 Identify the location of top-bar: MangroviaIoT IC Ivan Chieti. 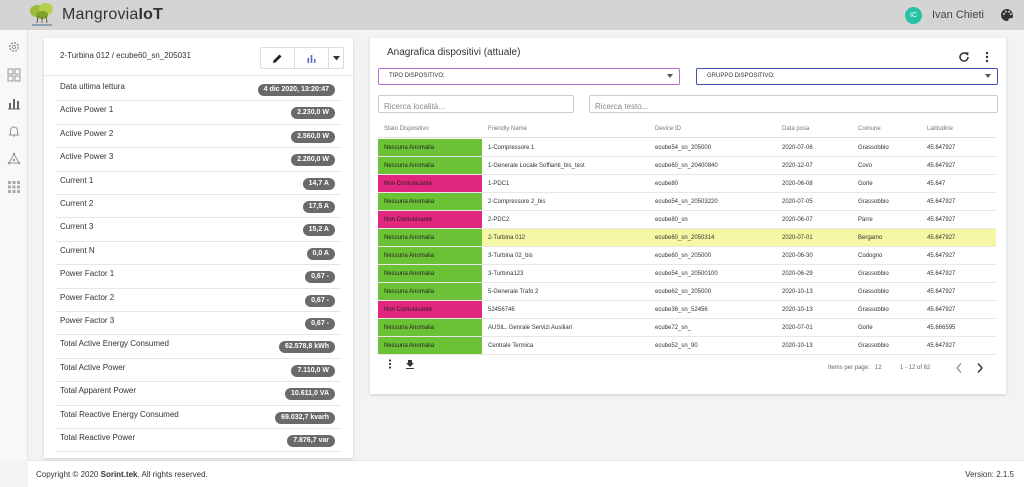
(512, 15).